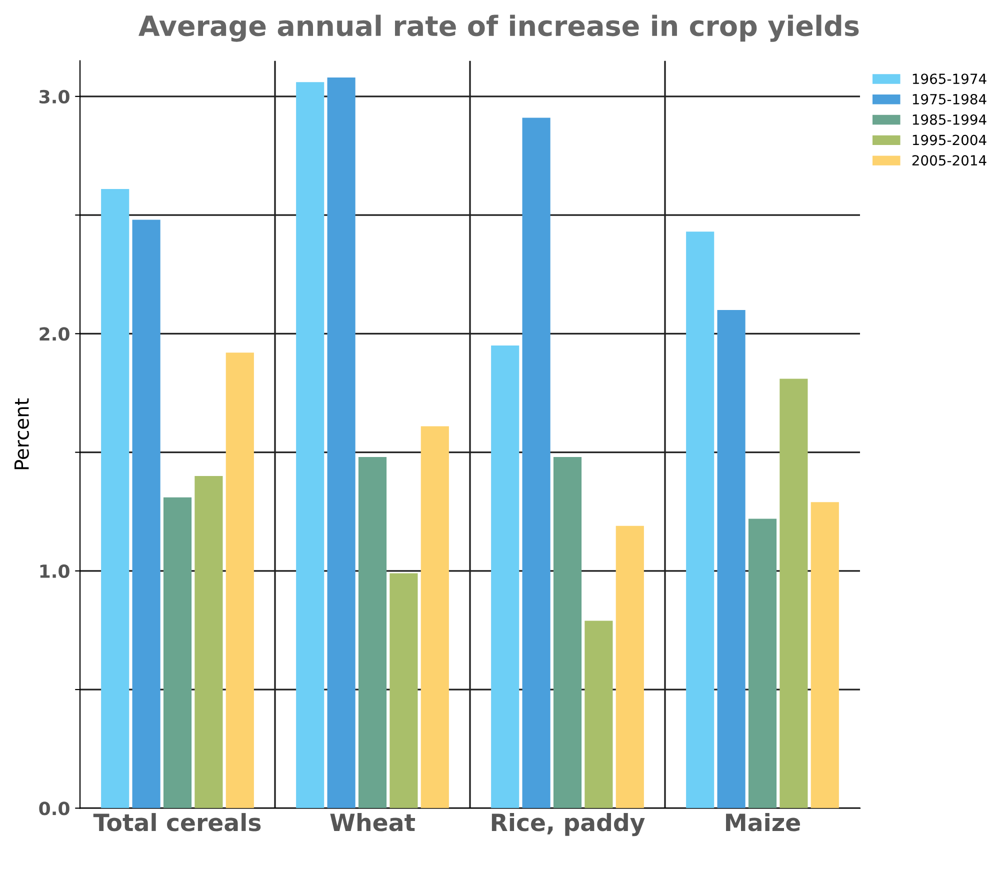 The image size is (1000, 869). I want to click on legend-label: 1995-2004, so click(949, 140).